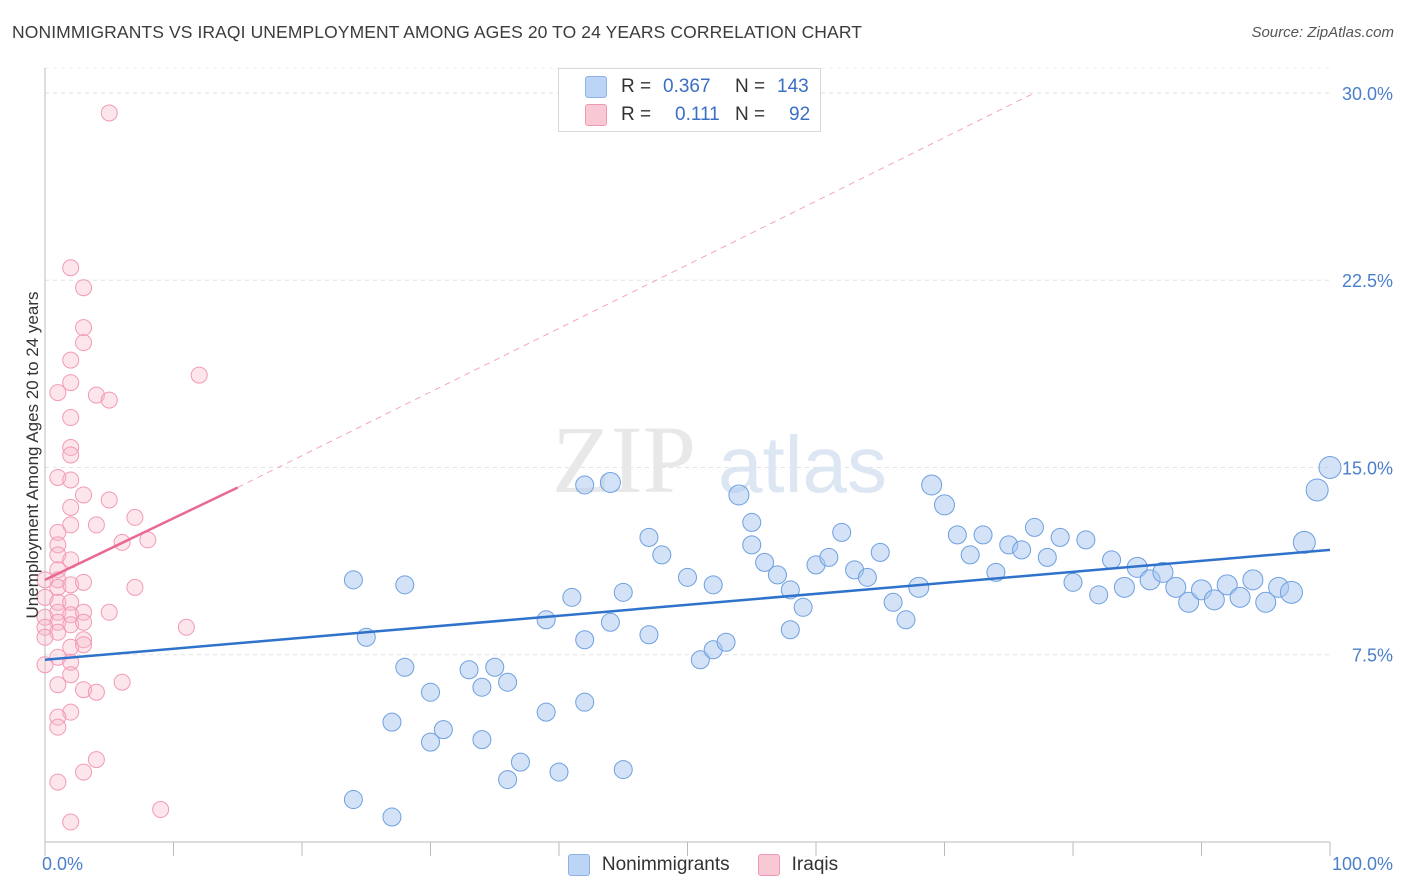  I want to click on legend-row-nonimmigrants: R = 0.367 N = 143, so click(697, 87).